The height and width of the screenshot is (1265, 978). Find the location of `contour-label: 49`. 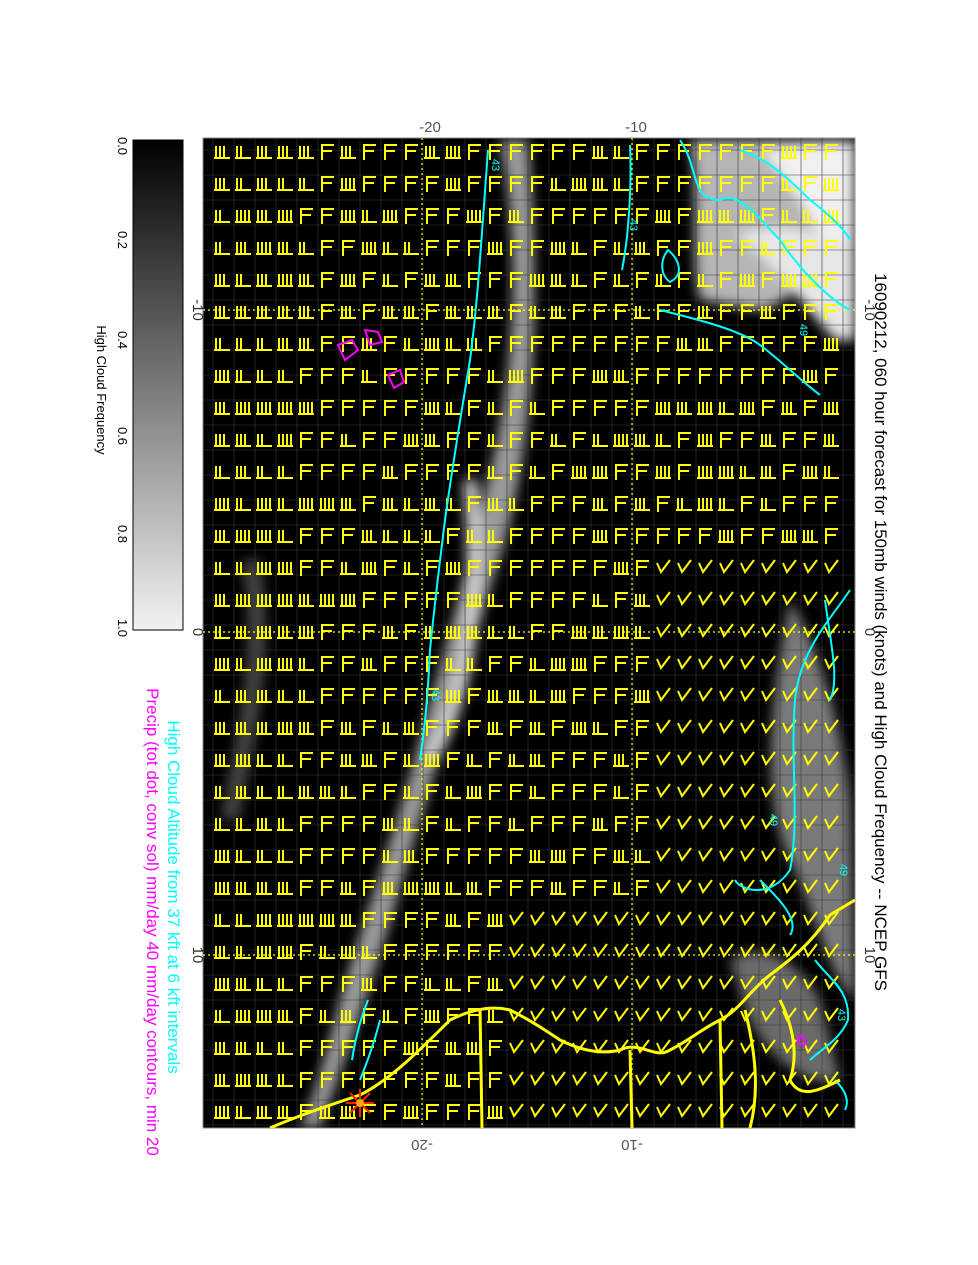

contour-label: 49 is located at coordinates (803, 330).